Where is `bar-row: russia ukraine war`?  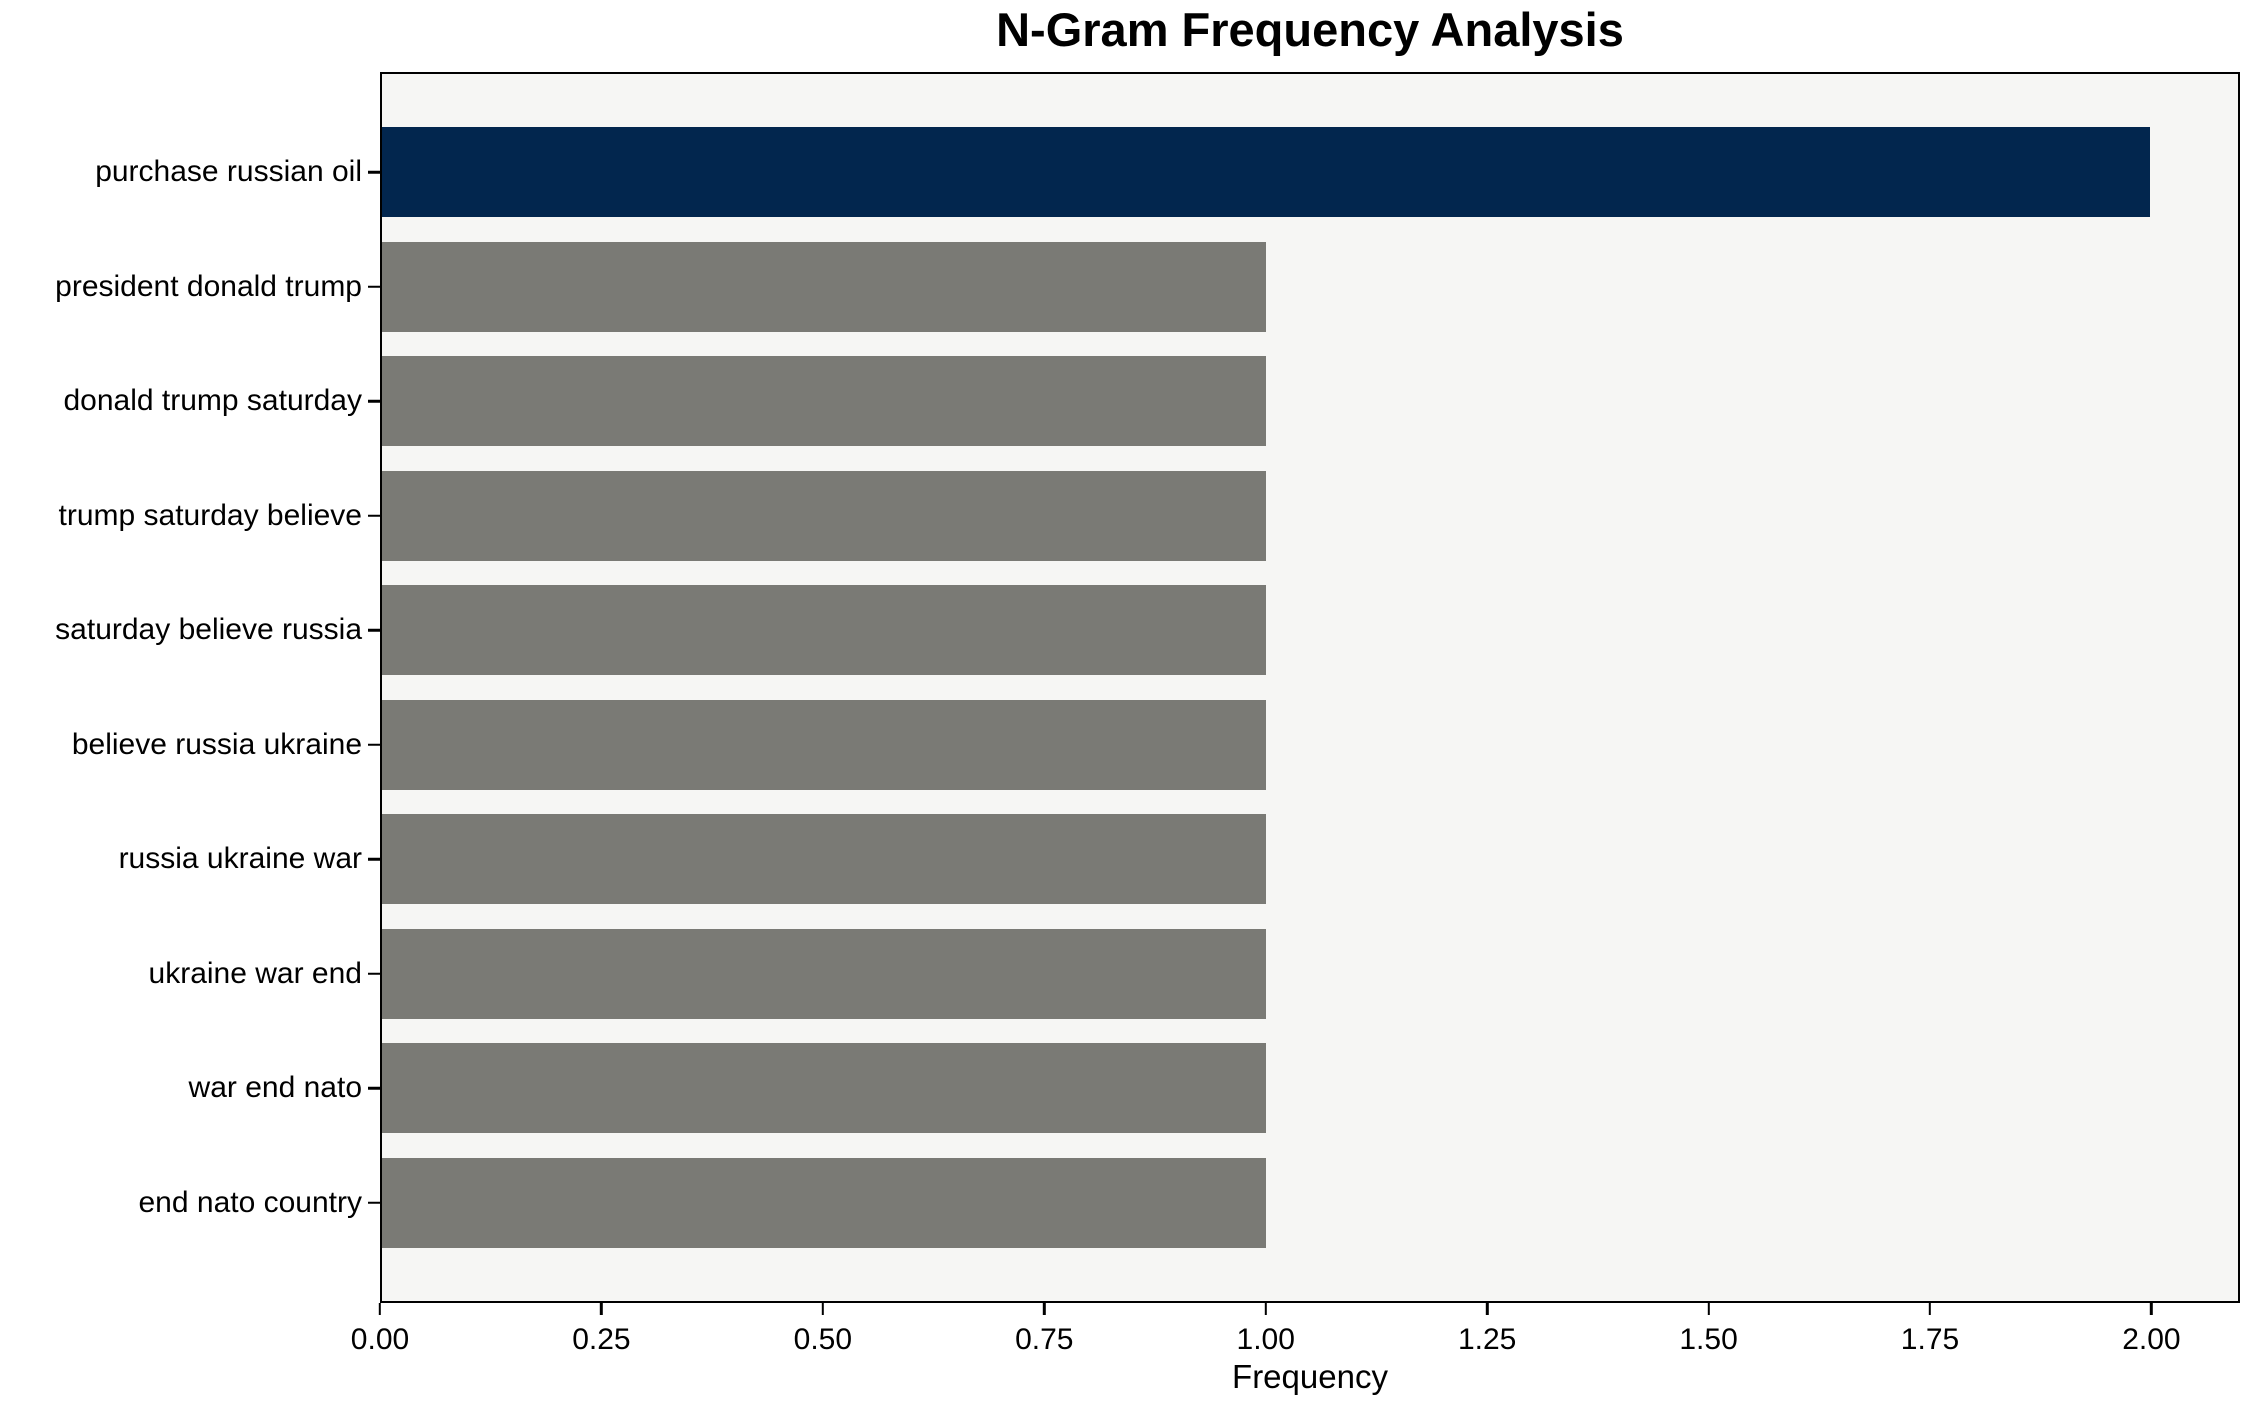
bar-row: russia ukraine war is located at coordinates (1178, 859).